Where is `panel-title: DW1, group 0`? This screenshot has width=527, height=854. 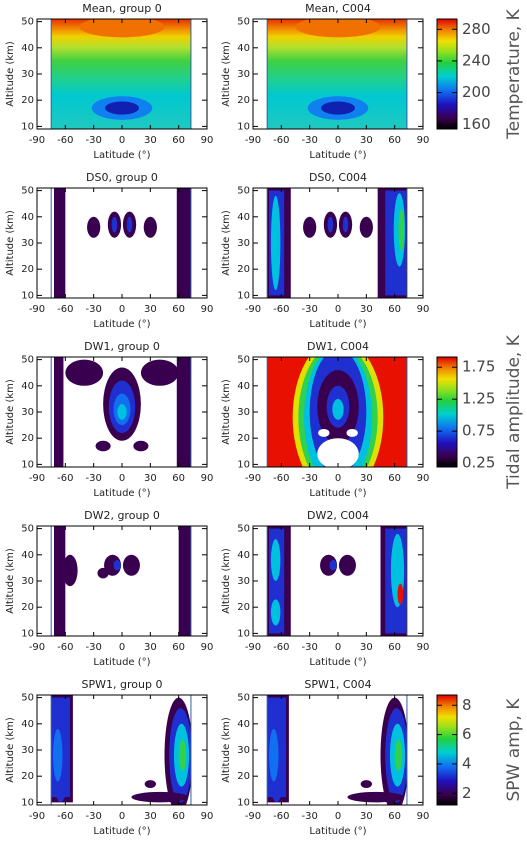
panel-title: DW1, group 0 is located at coordinates (122, 346).